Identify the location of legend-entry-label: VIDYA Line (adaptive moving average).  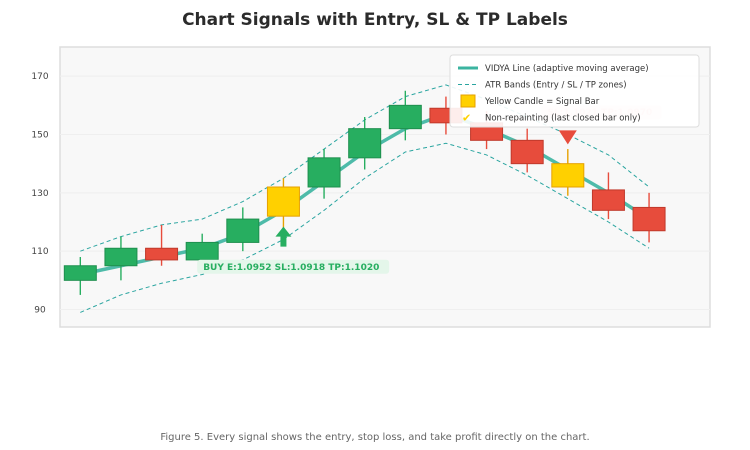
(567, 69).